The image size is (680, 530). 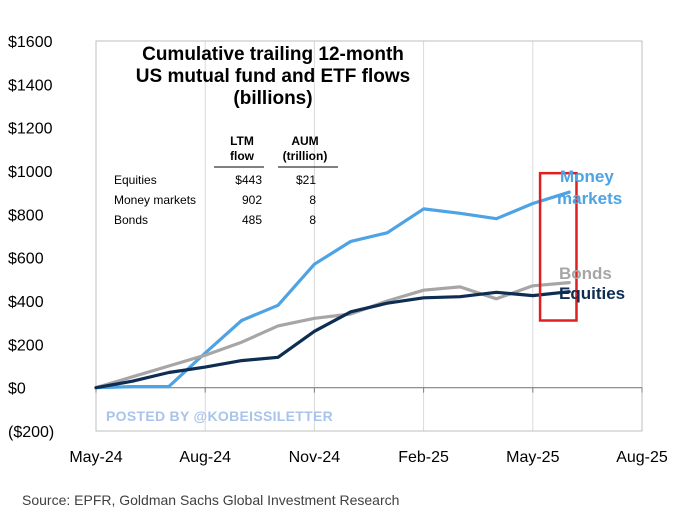 I want to click on series-line-bonds, so click(x=332, y=335).